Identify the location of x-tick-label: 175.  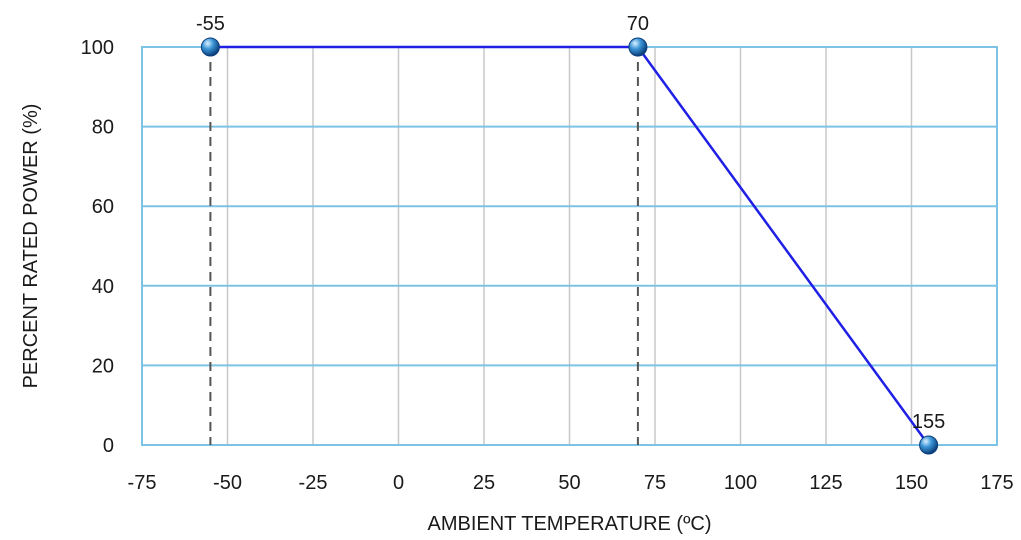
(996, 483).